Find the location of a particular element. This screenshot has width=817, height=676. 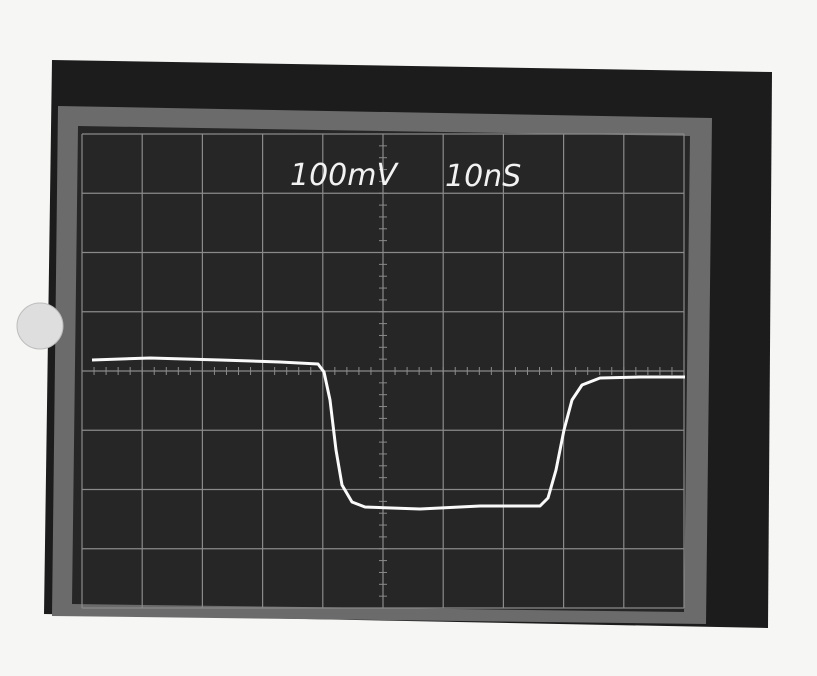

binder-hole is located at coordinates (40, 326).